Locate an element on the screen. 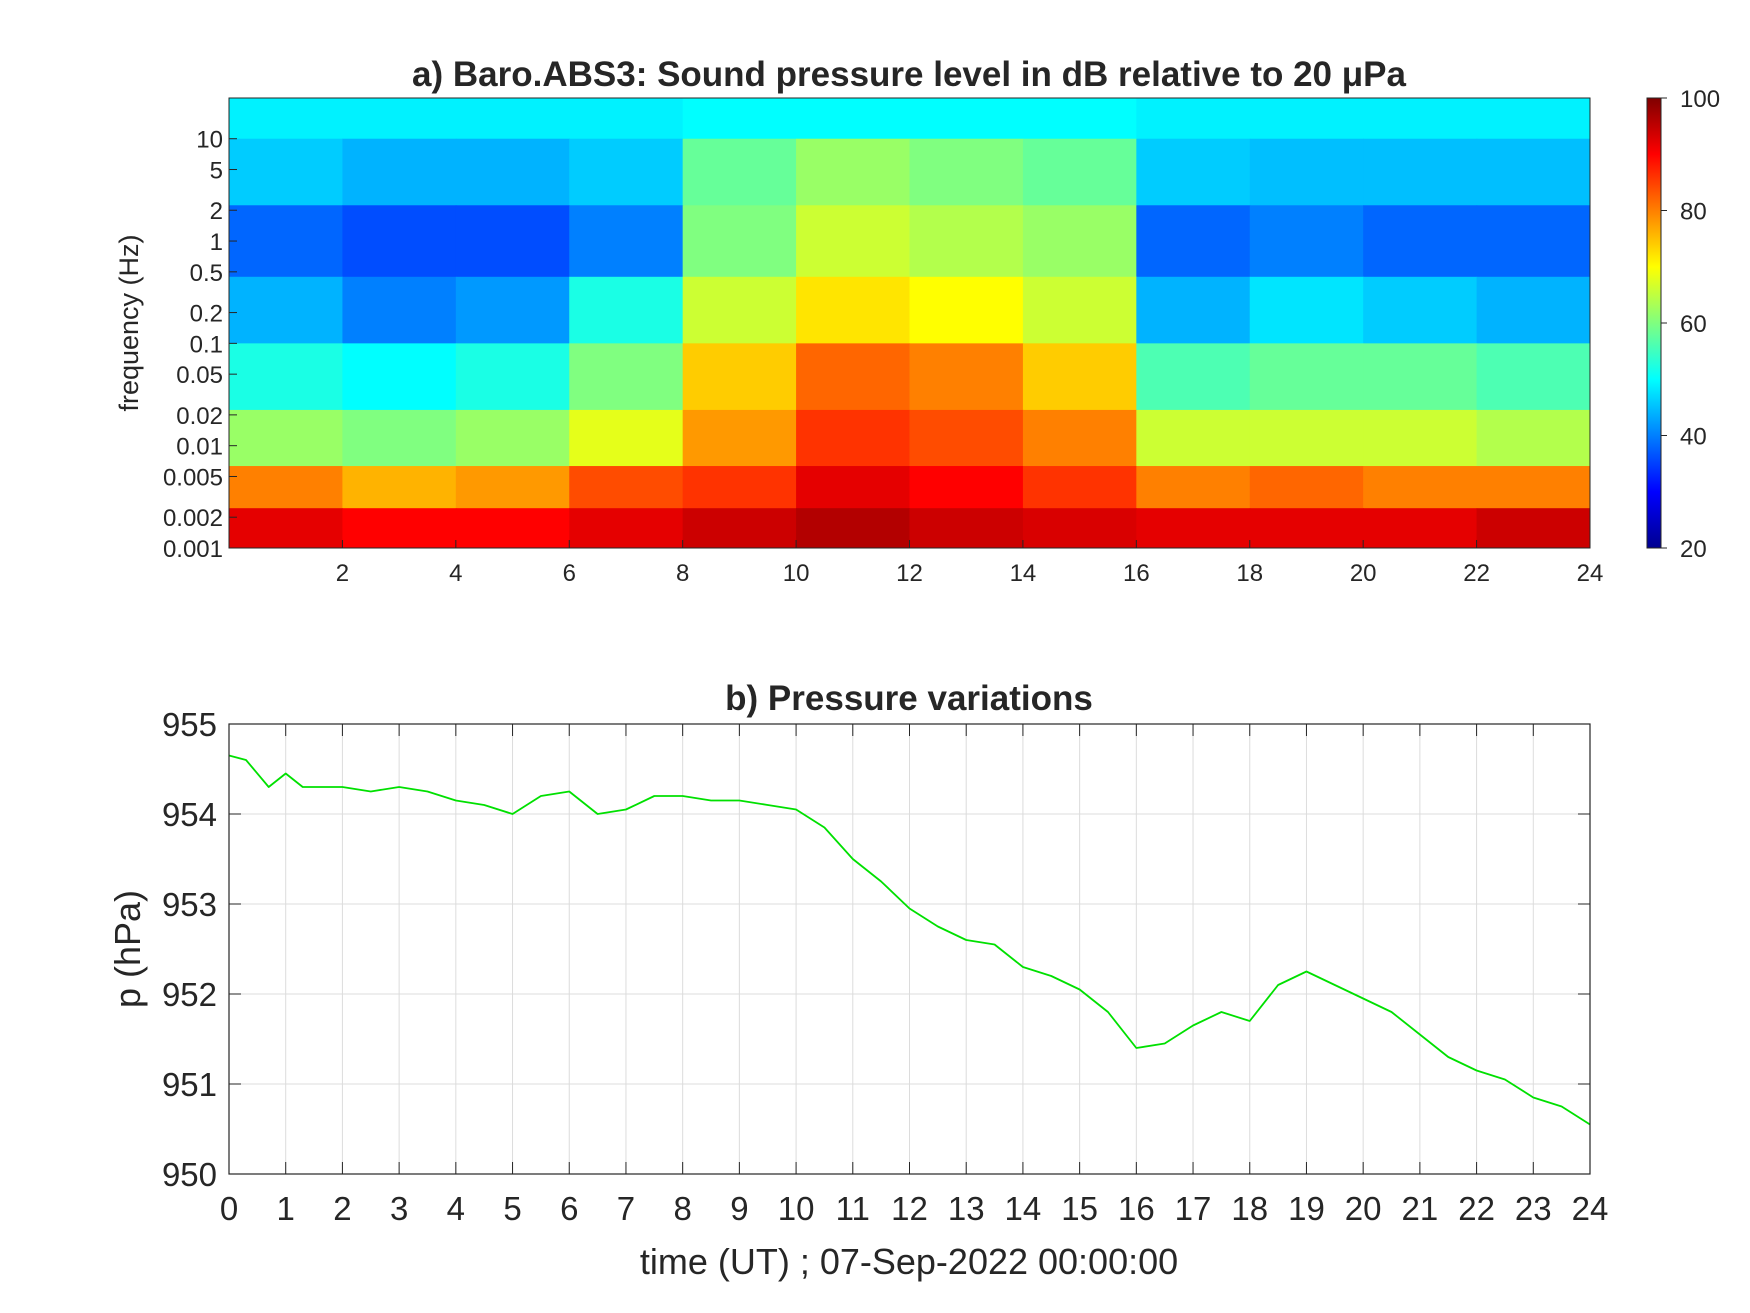  colorbar-tick-label: 60 is located at coordinates (1693, 324).